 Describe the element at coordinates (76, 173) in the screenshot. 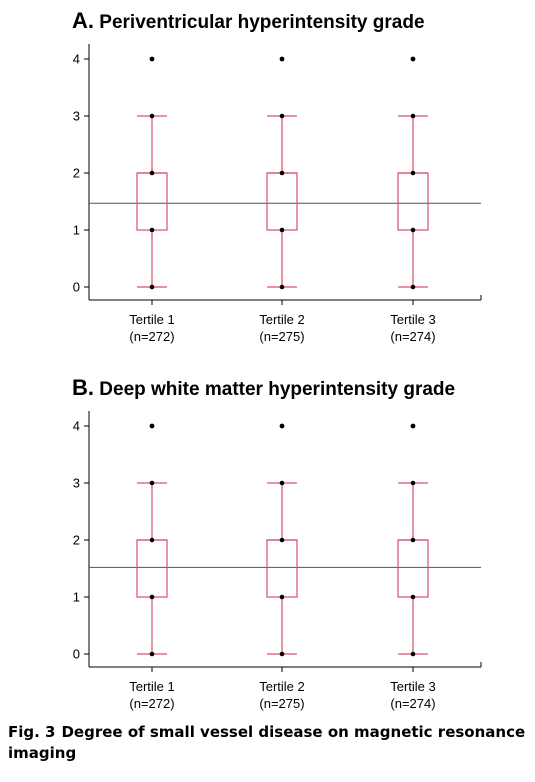

I see `panel-a-y-tick-label-2: 2` at that location.